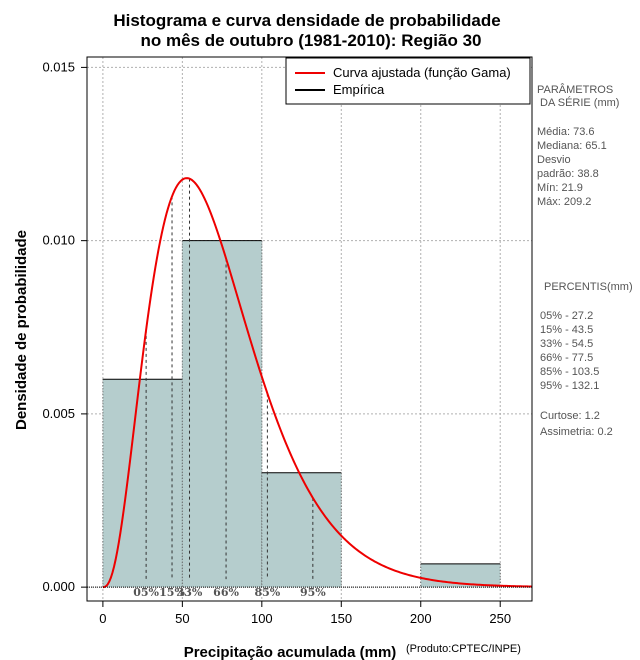  What do you see at coordinates (463, 649) in the screenshot?
I see `product-credit: (Produto:CPTEC/INPE)` at bounding box center [463, 649].